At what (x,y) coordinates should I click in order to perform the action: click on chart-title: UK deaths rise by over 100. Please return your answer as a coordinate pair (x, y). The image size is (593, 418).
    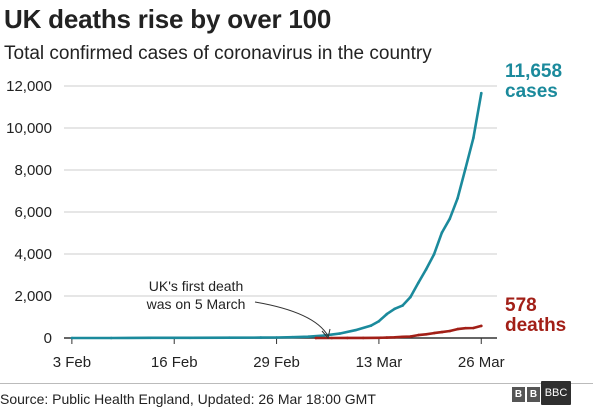
    Looking at the image, I should click on (168, 19).